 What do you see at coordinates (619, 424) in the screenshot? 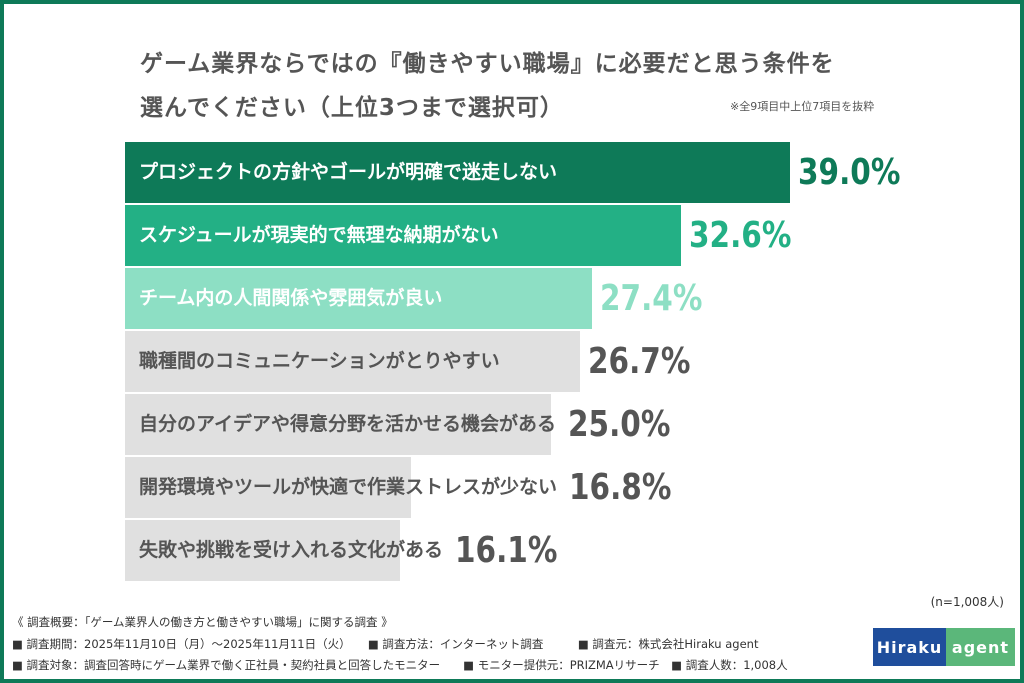
I see `value-label: 25.0%` at bounding box center [619, 424].